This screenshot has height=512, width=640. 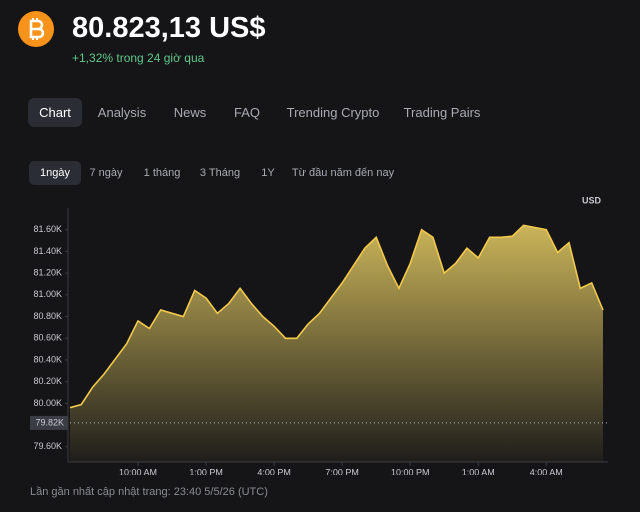 What do you see at coordinates (36, 29) in the screenshot?
I see `bitcoin-icon` at bounding box center [36, 29].